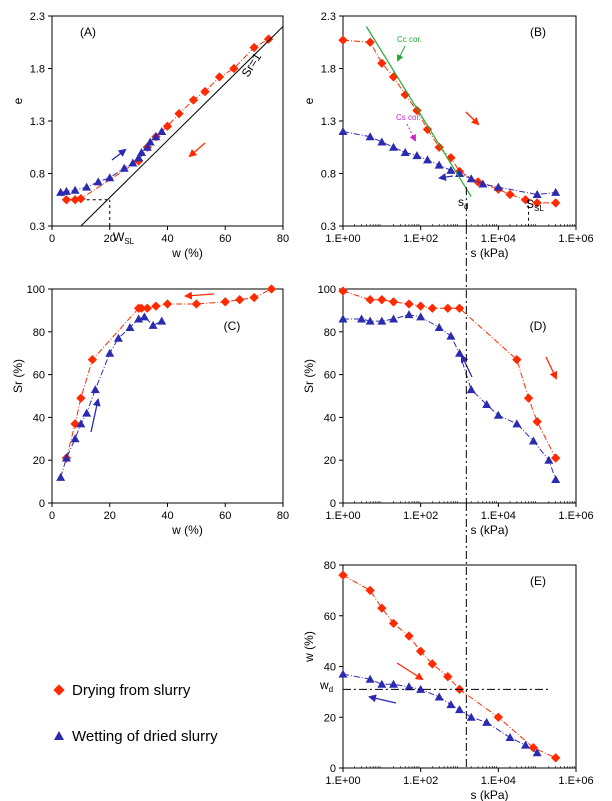 The height and width of the screenshot is (801, 612). Describe the element at coordinates (440, 713) in the screenshot. I see `panel-e-series-wetting-line` at that location.